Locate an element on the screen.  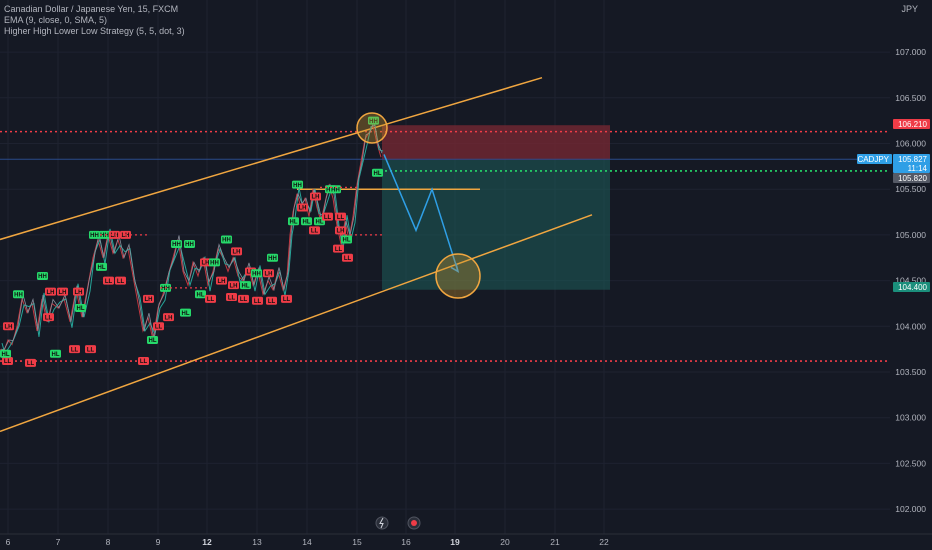
y-tick-label: 103.500 is located at coordinates (910, 372).